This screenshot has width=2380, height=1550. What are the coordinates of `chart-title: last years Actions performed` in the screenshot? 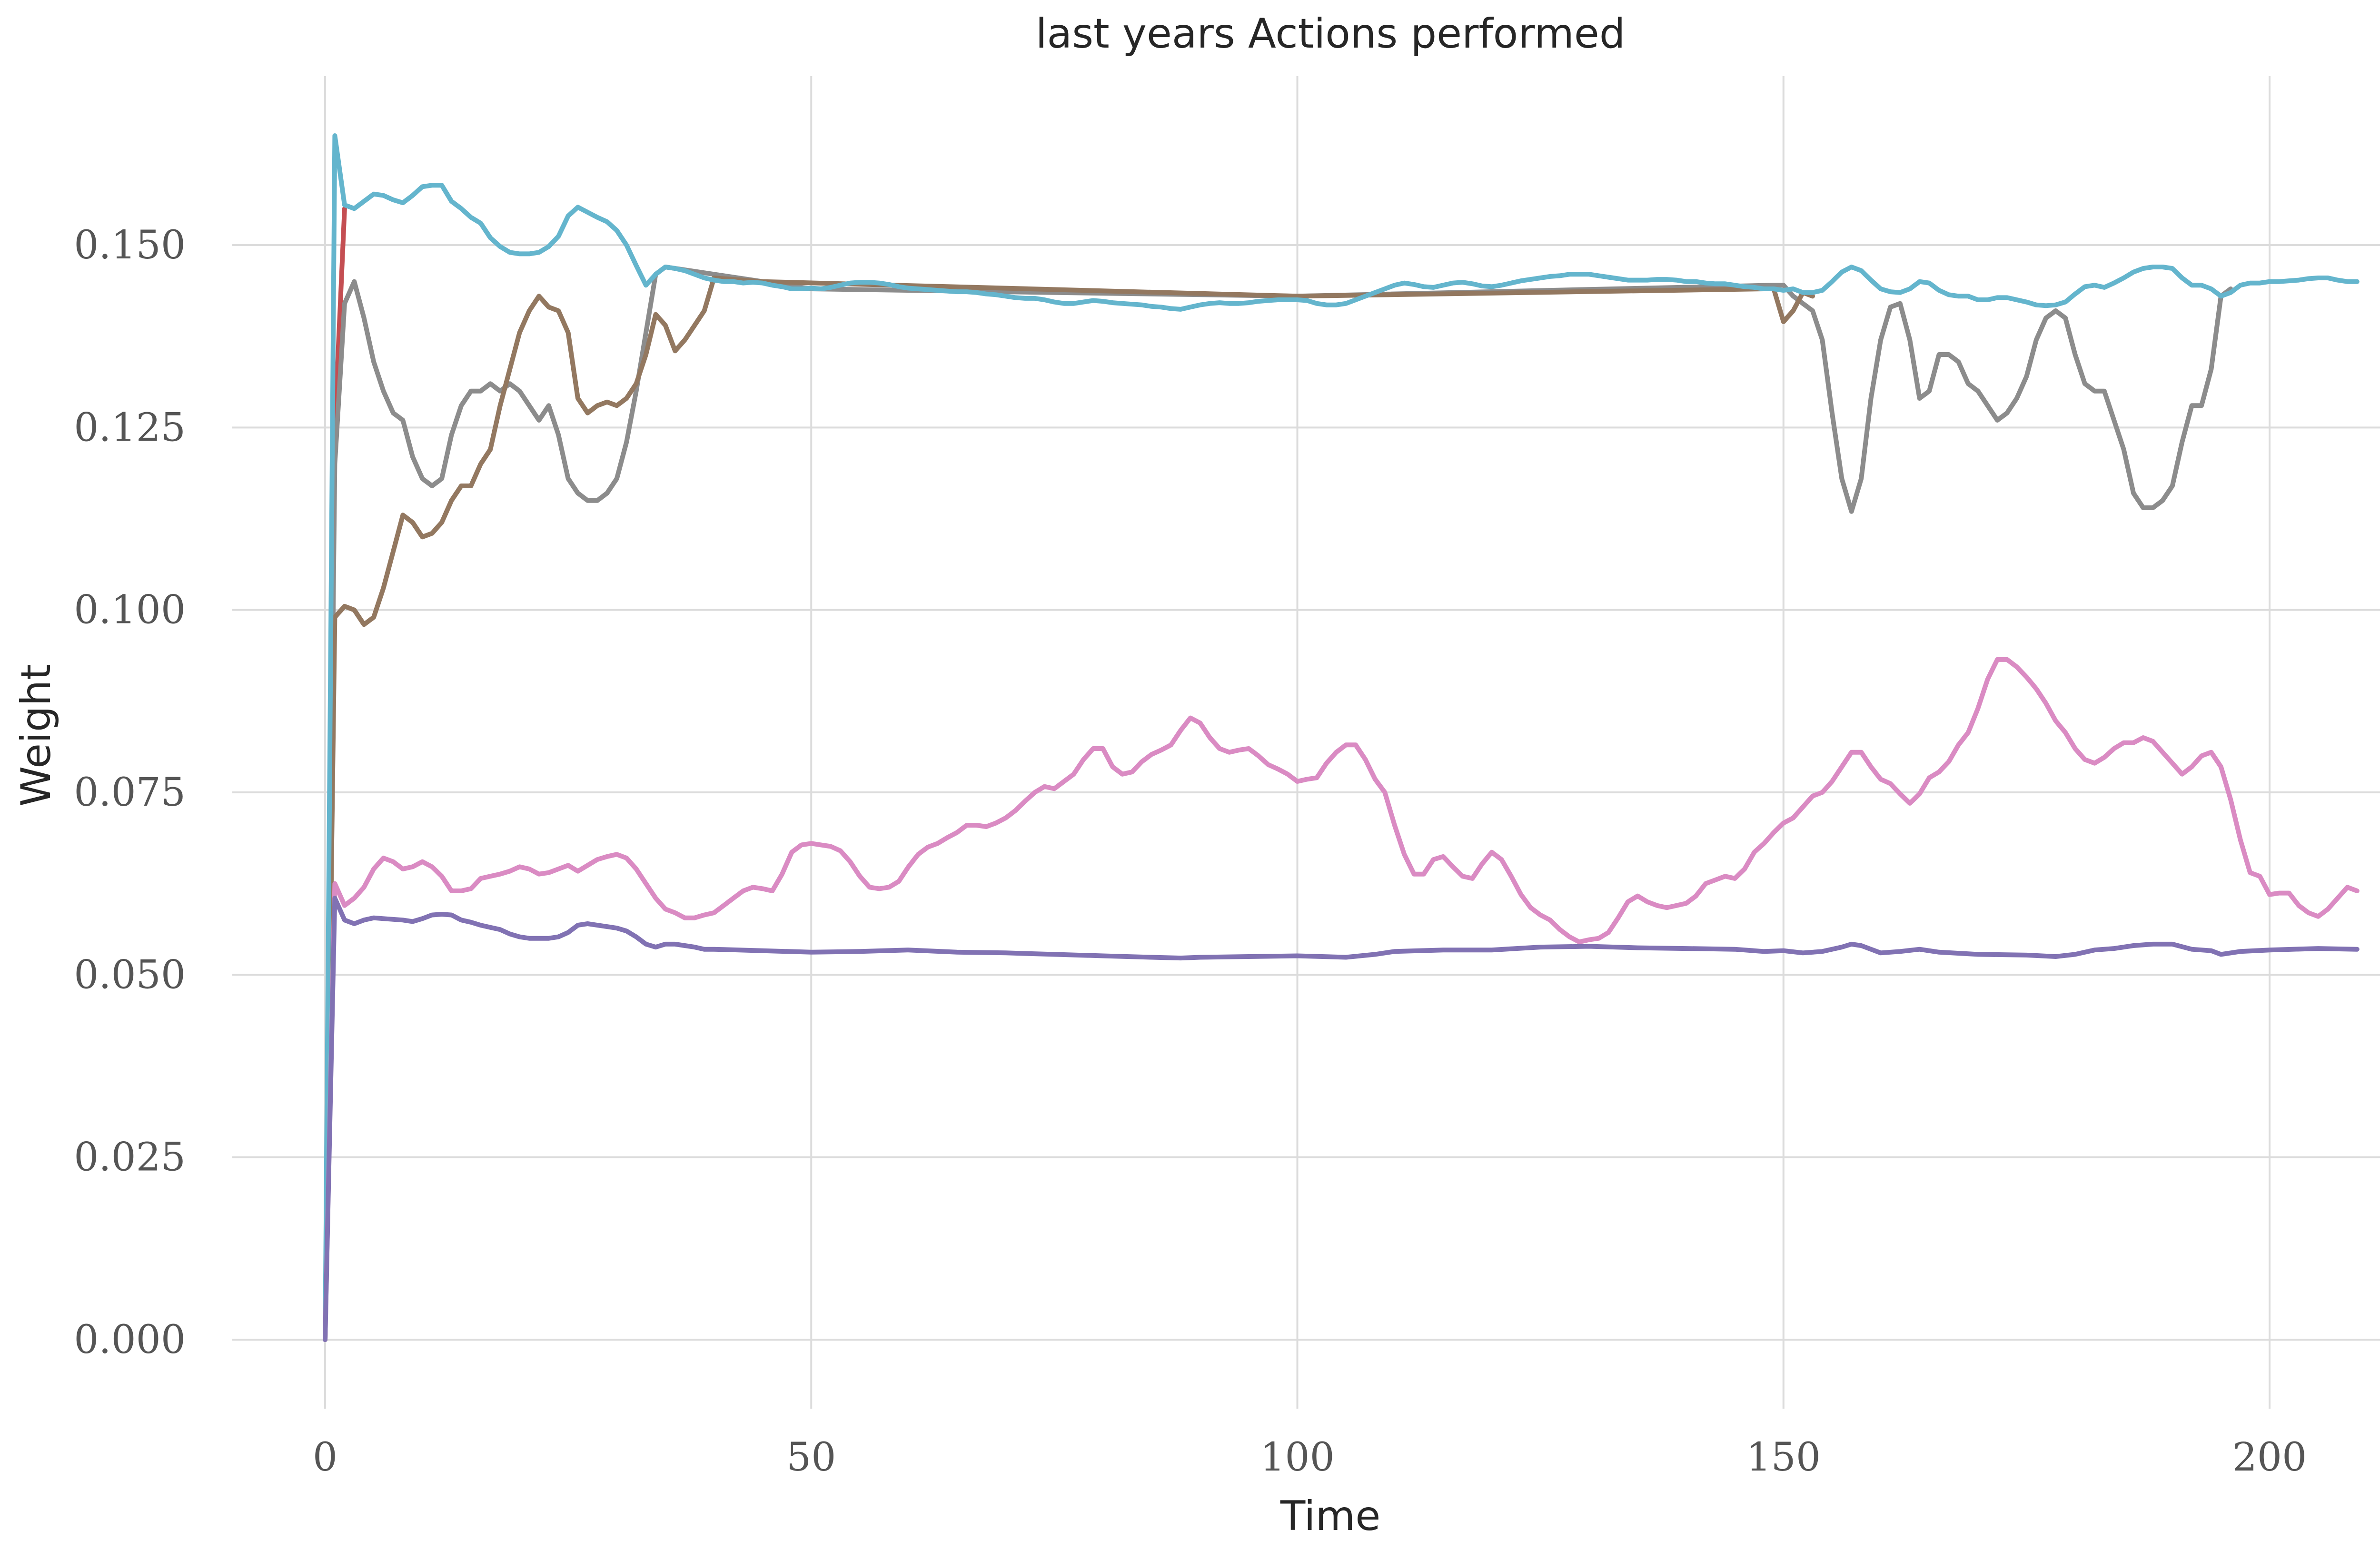 It's located at (1331, 34).